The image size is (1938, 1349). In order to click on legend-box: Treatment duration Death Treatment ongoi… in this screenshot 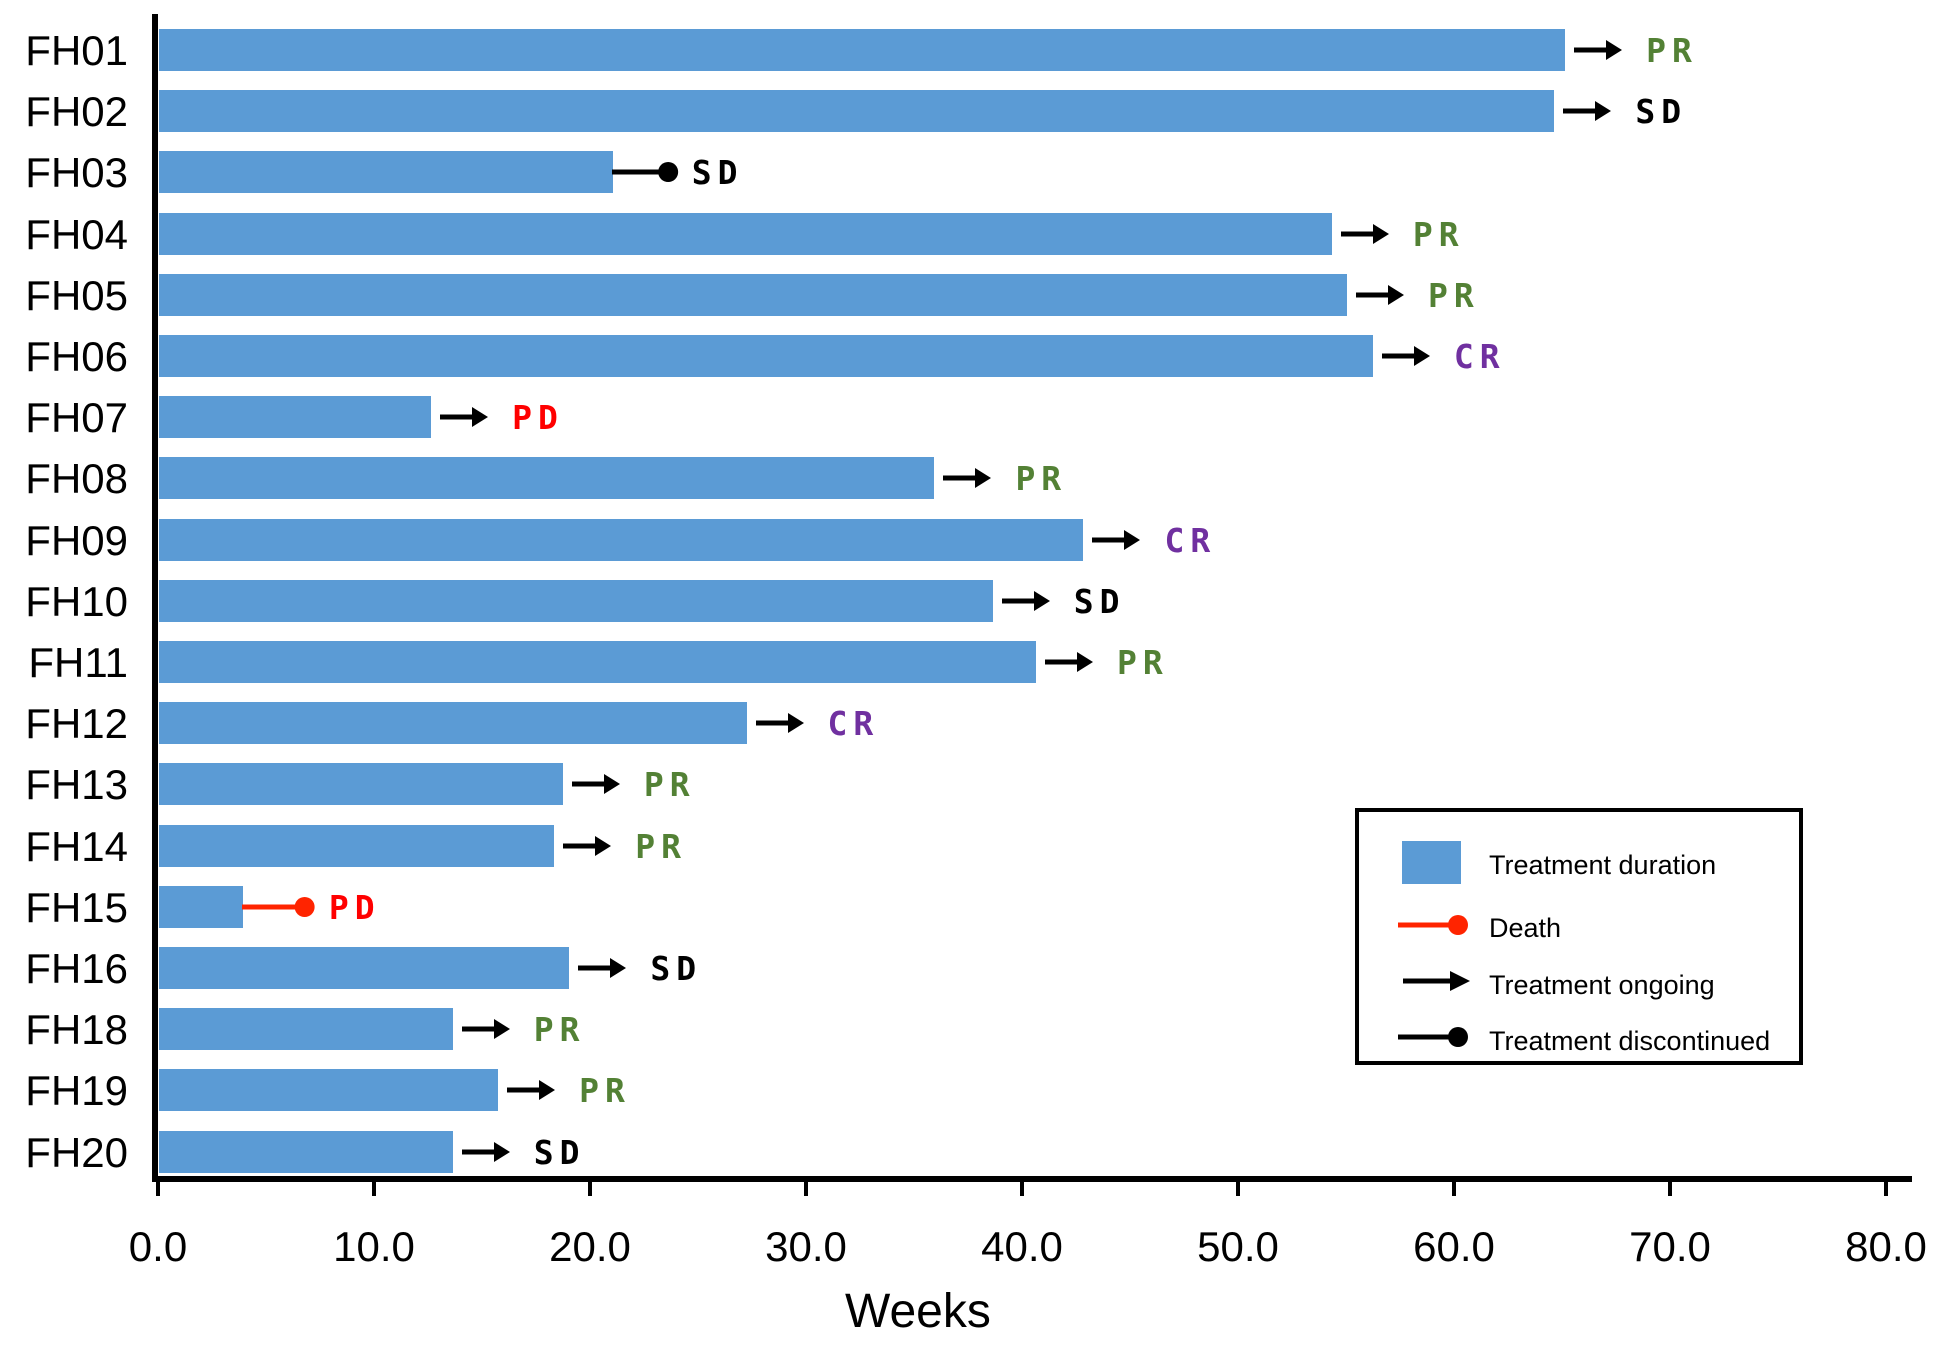, I will do `click(1579, 936)`.